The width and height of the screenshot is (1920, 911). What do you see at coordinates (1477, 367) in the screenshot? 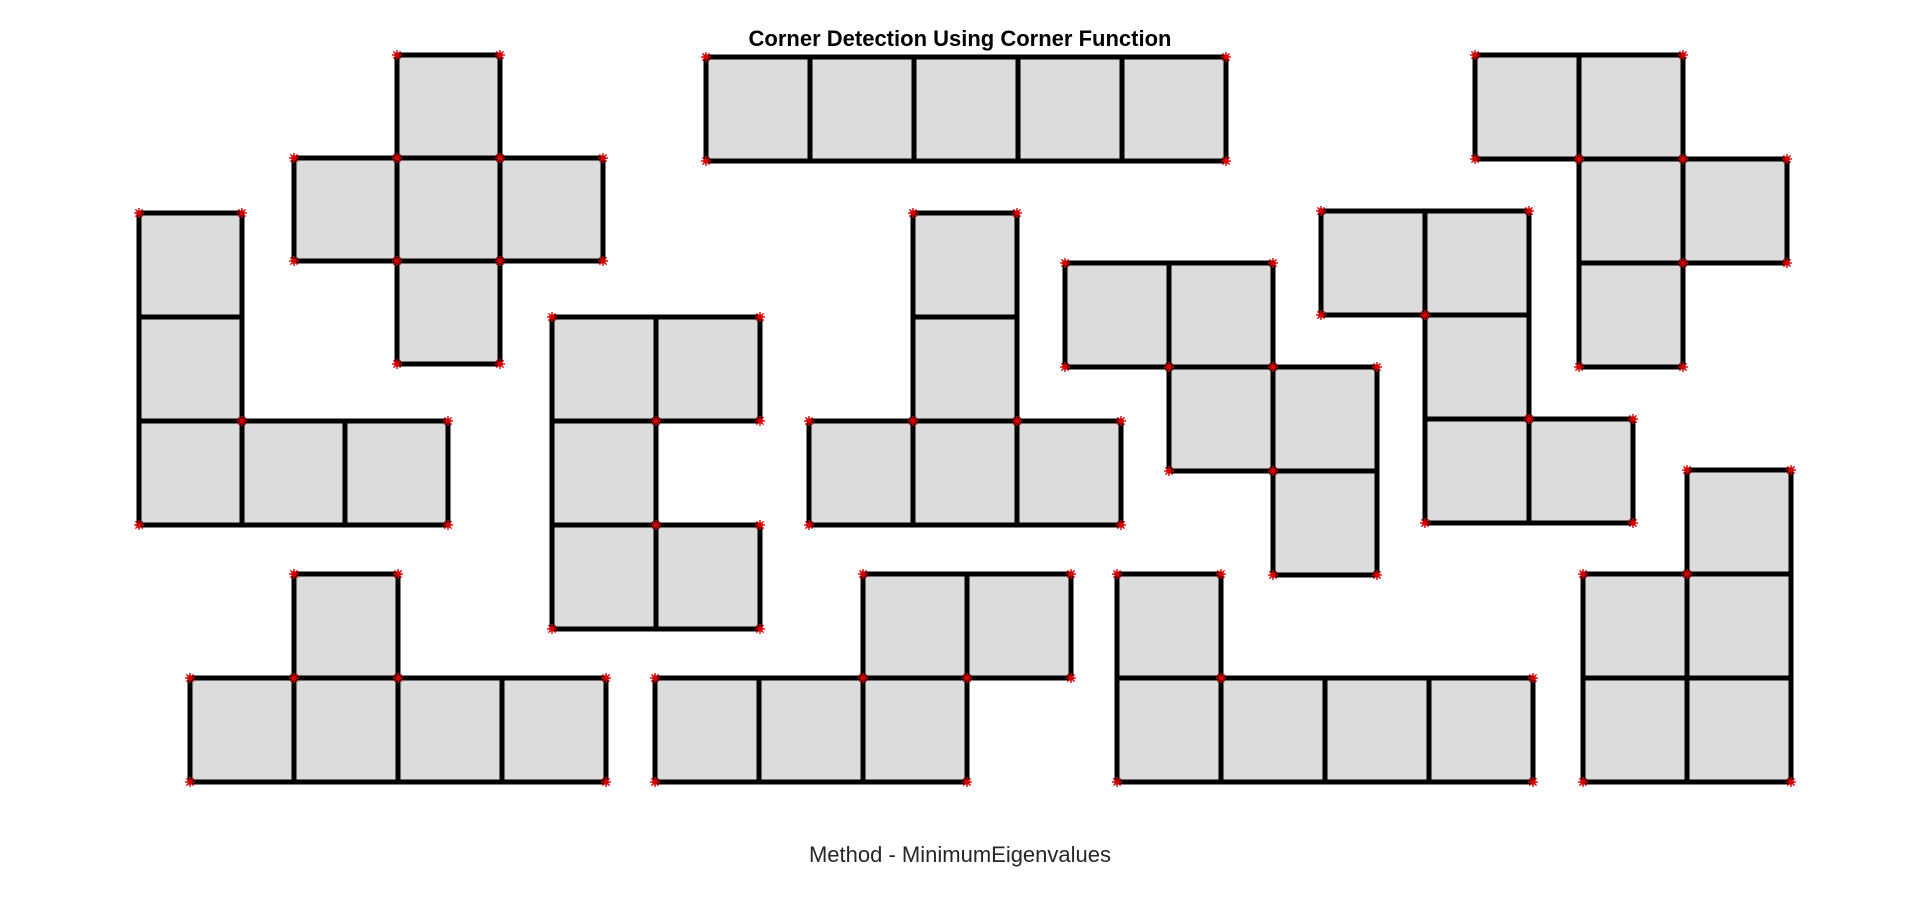
I see `pentomino-z-right` at bounding box center [1477, 367].